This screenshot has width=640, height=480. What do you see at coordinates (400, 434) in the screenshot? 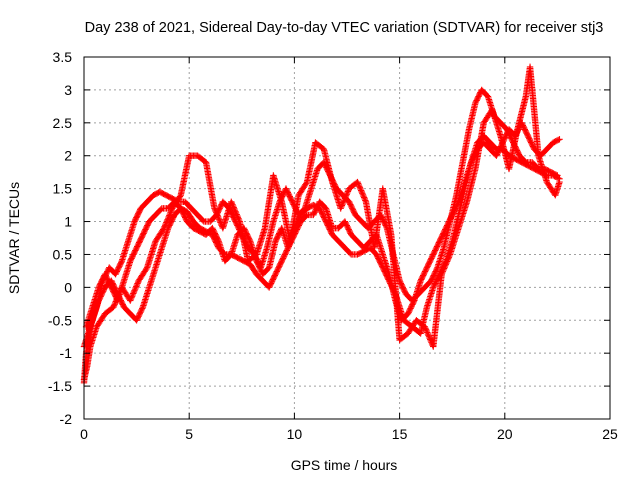
I see `x-tick-label: 15` at bounding box center [400, 434].